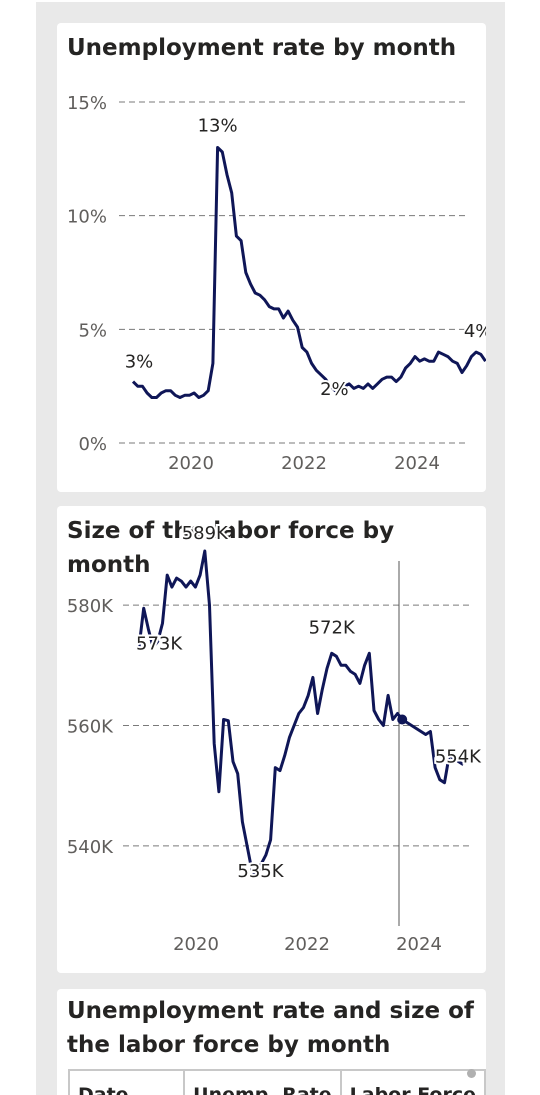  I want to click on data-table: Date Unemp. Rate Labor Force, so click(276, 1082).